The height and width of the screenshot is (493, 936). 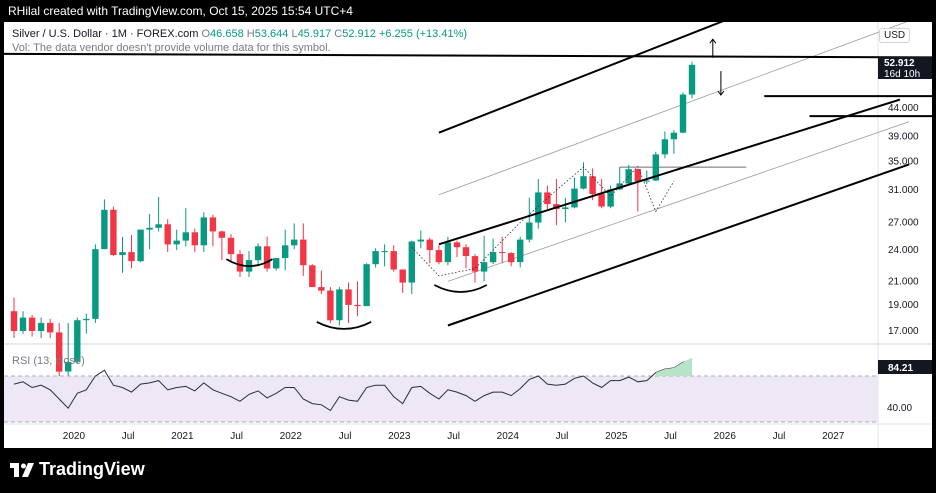 I want to click on open-value: 46.658, so click(x=227, y=34).